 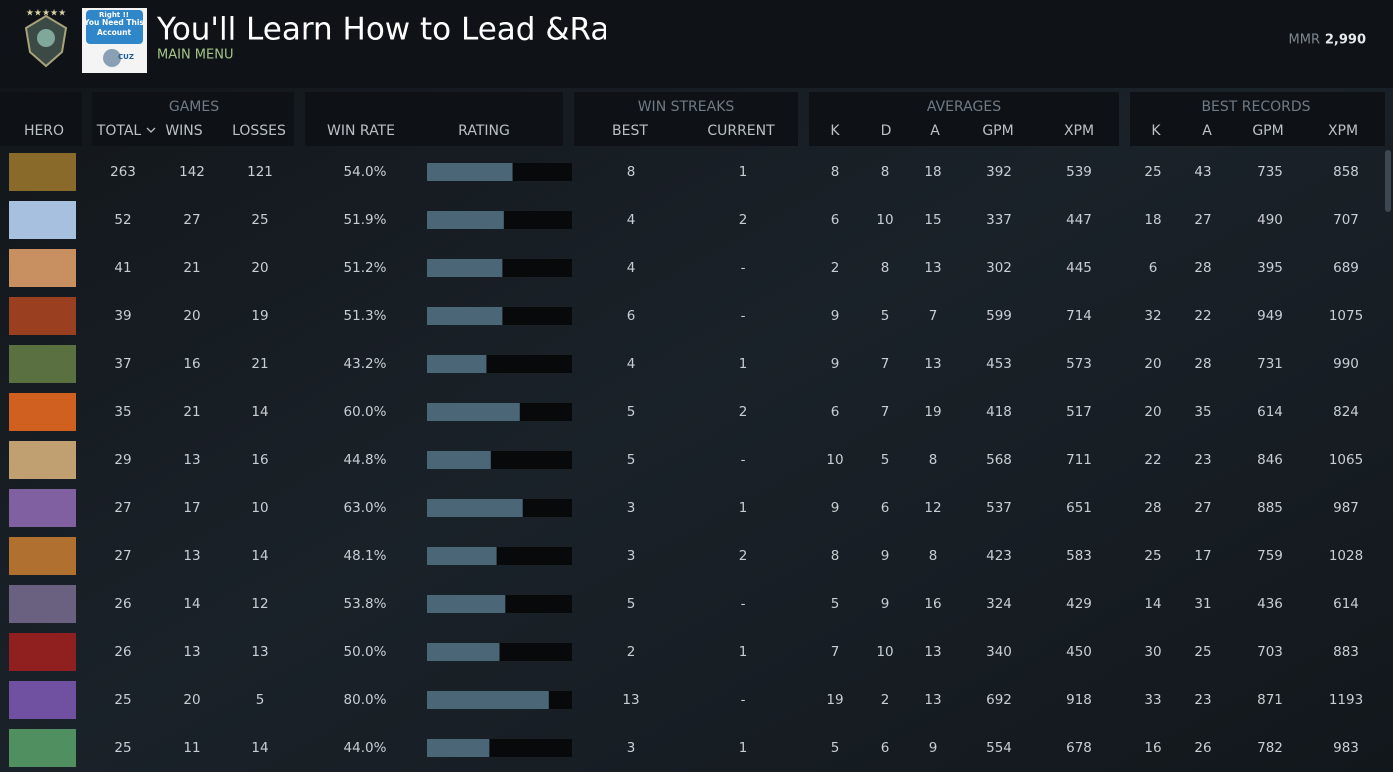 What do you see at coordinates (361, 131) in the screenshot?
I see `column-header: WIN RATE` at bounding box center [361, 131].